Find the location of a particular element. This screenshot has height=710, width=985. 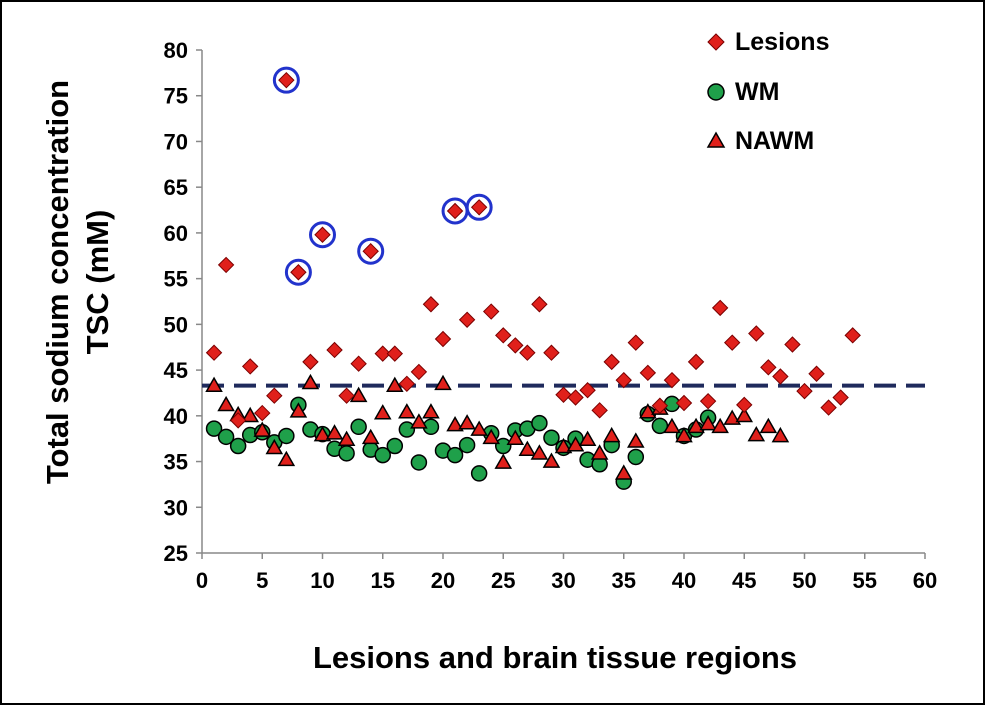

y-tick-label: 30 is located at coordinates (176, 507).